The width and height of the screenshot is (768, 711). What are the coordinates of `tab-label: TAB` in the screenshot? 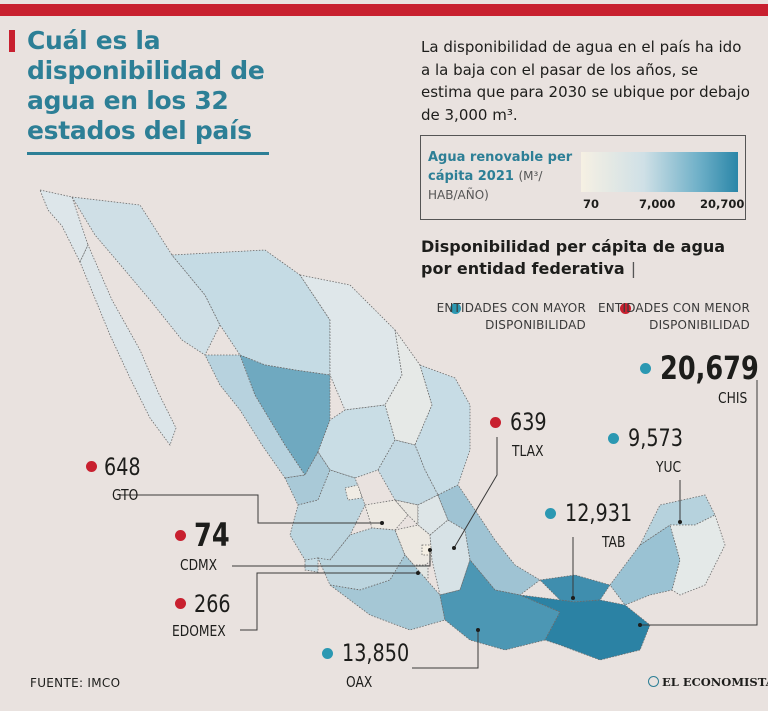 It's located at (614, 542).